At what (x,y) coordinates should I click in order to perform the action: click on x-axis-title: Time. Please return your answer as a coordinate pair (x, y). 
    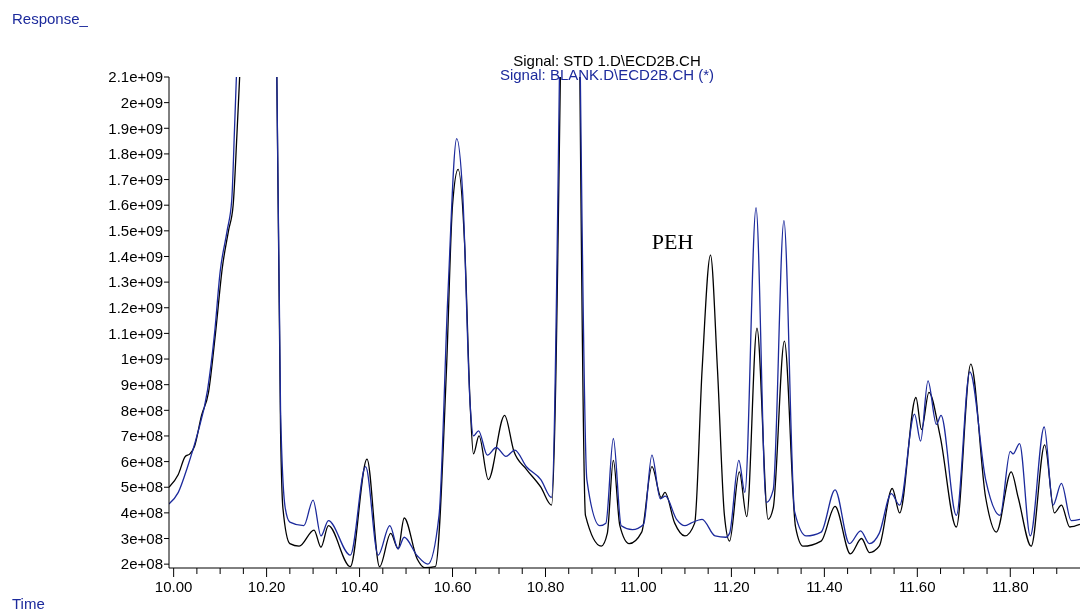
    Looking at the image, I should click on (28, 603).